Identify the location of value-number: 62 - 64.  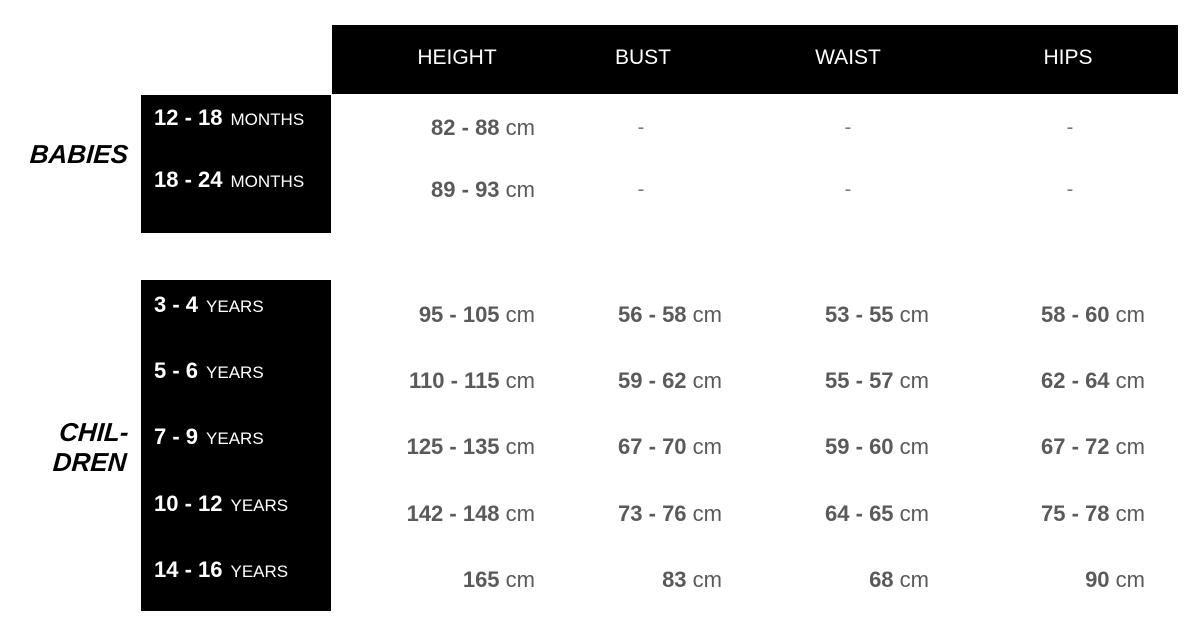
(1075, 380).